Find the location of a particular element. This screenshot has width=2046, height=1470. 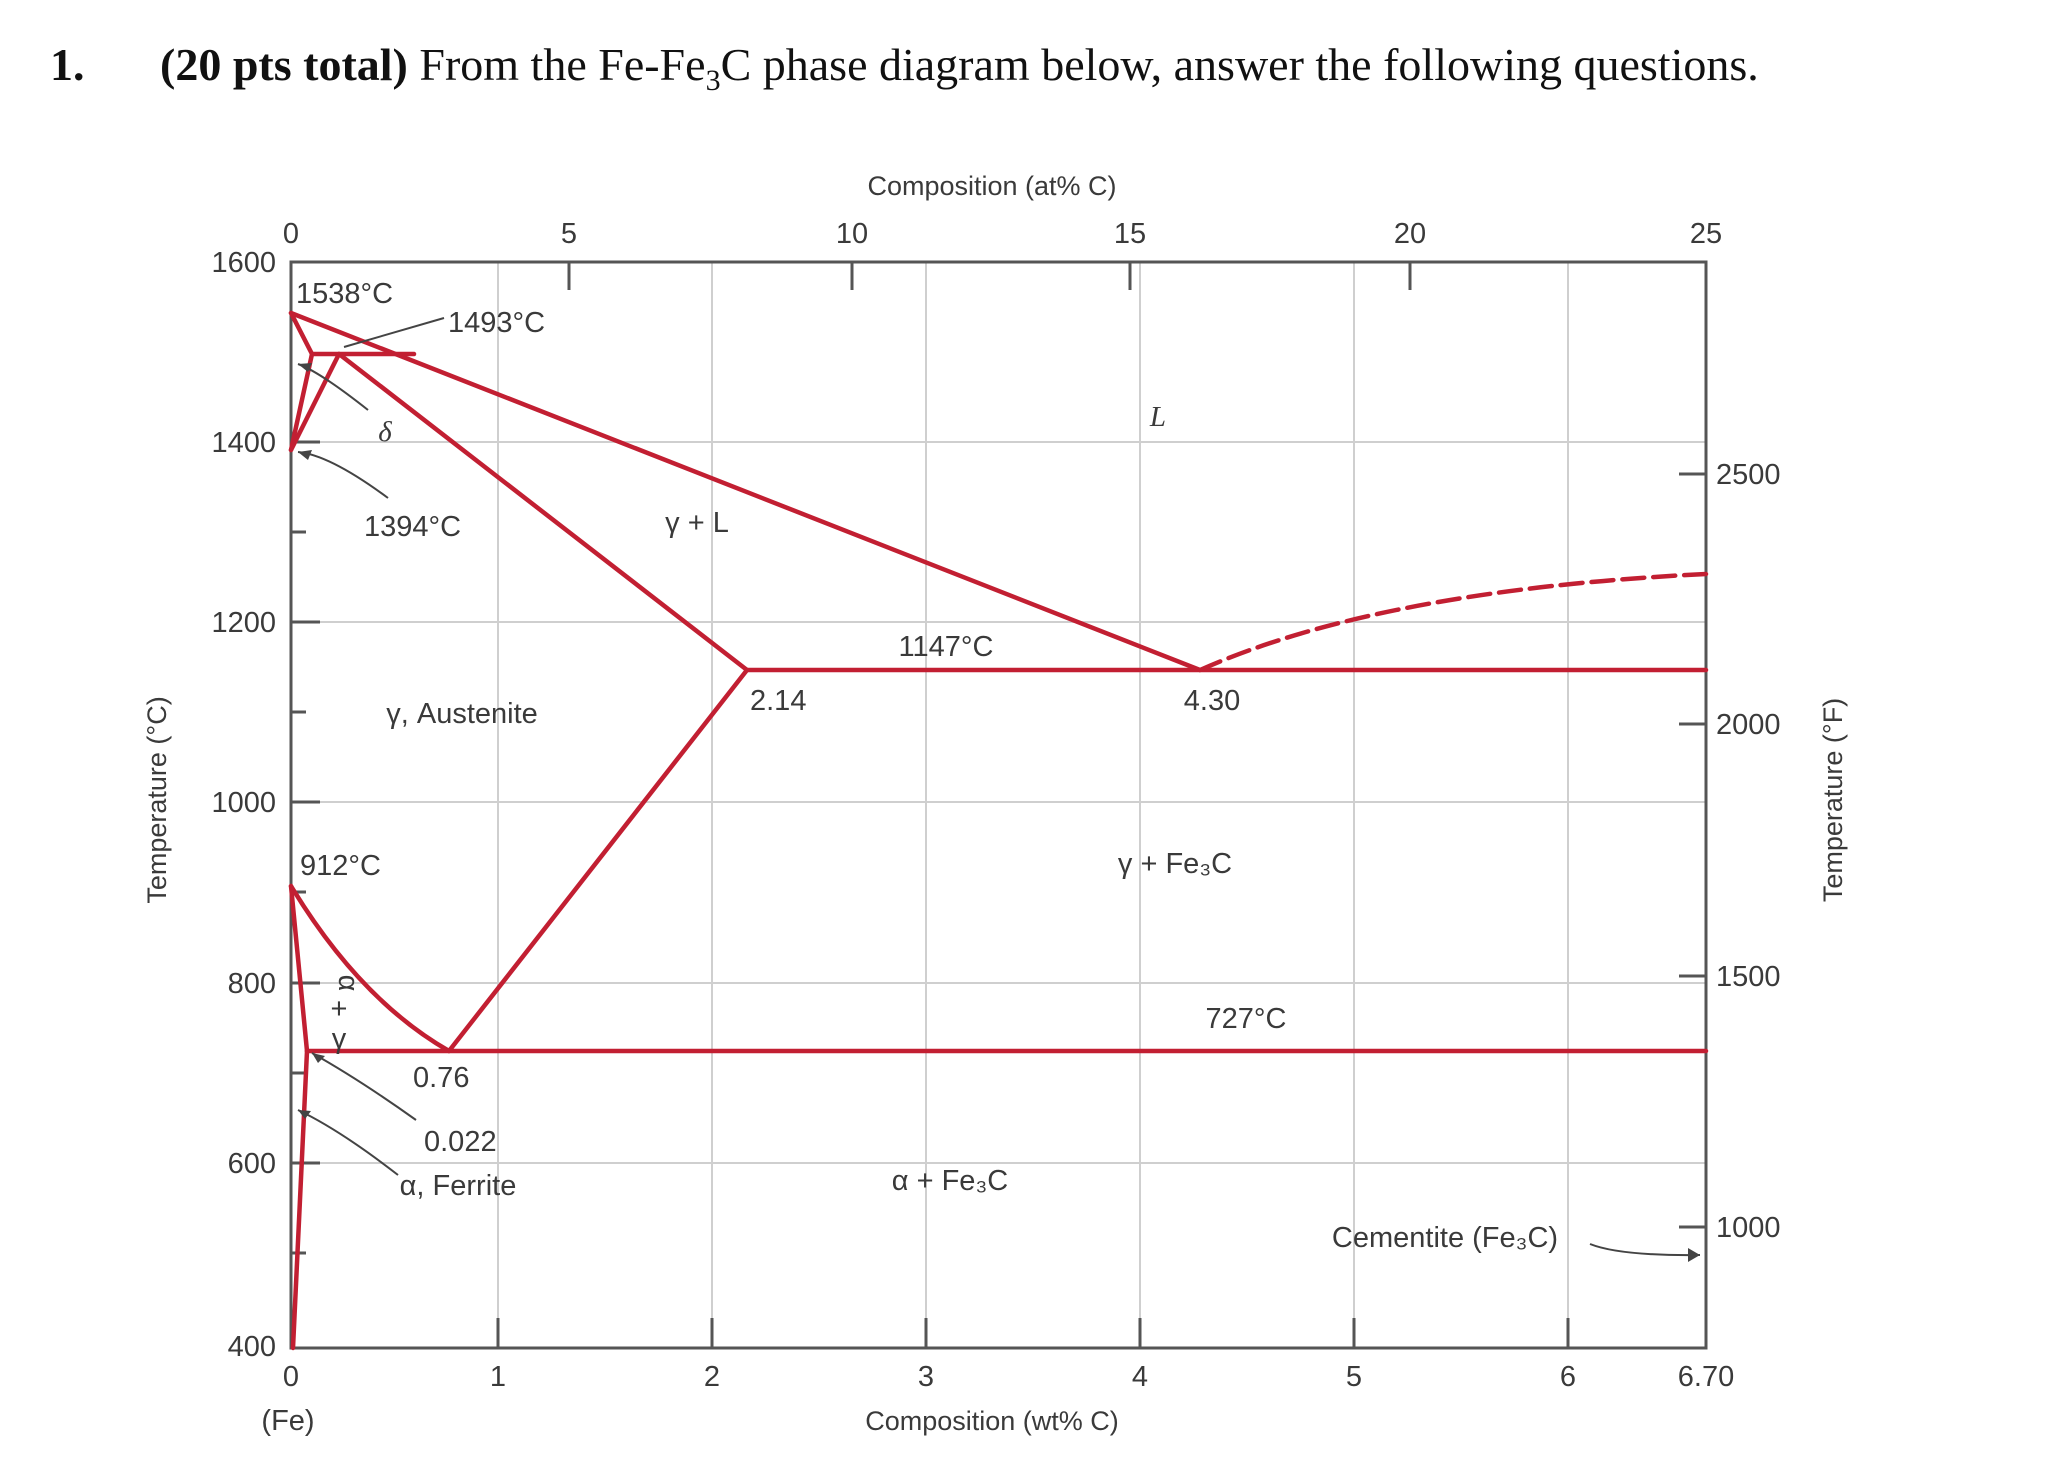

left-axis-title: Temperature (°C) is located at coordinates (157, 799).